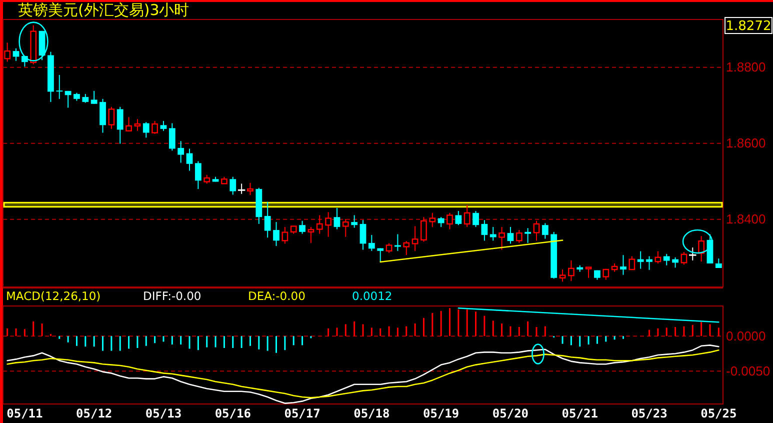  What do you see at coordinates (748, 370) in the screenshot?
I see `y-tick-label: -0.0050` at bounding box center [748, 370].